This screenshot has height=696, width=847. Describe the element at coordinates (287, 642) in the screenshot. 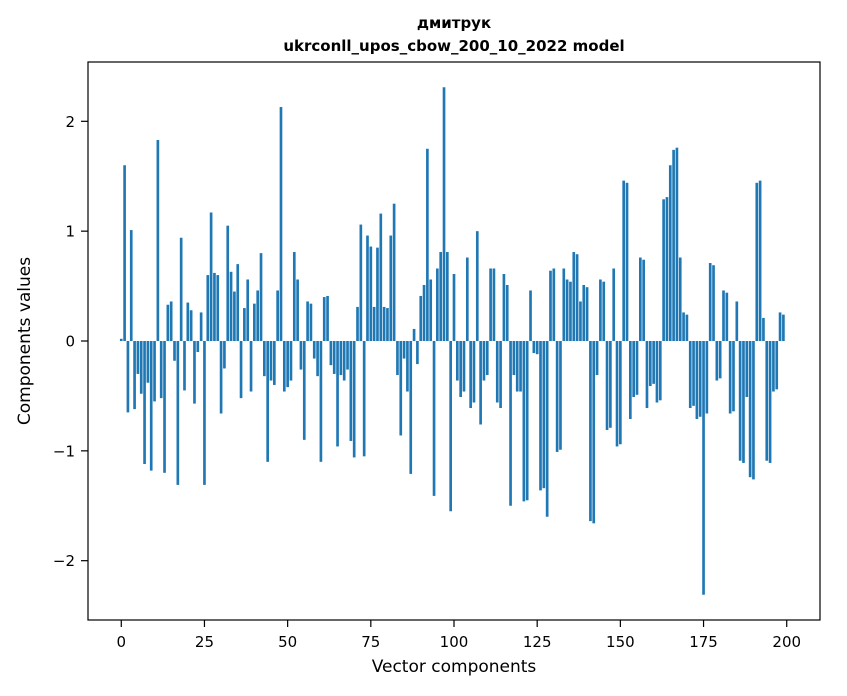

I see `x-tick-label: 50` at that location.